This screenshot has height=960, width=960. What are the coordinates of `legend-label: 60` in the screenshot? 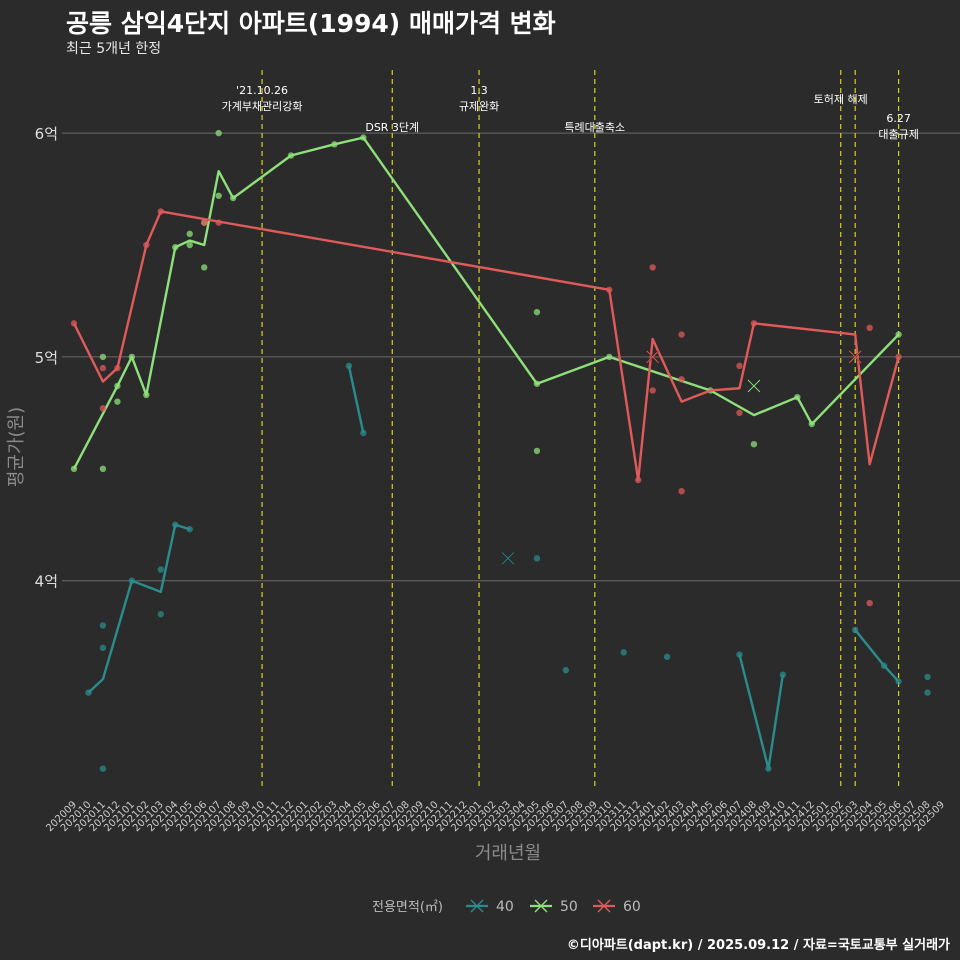 It's located at (632, 907).